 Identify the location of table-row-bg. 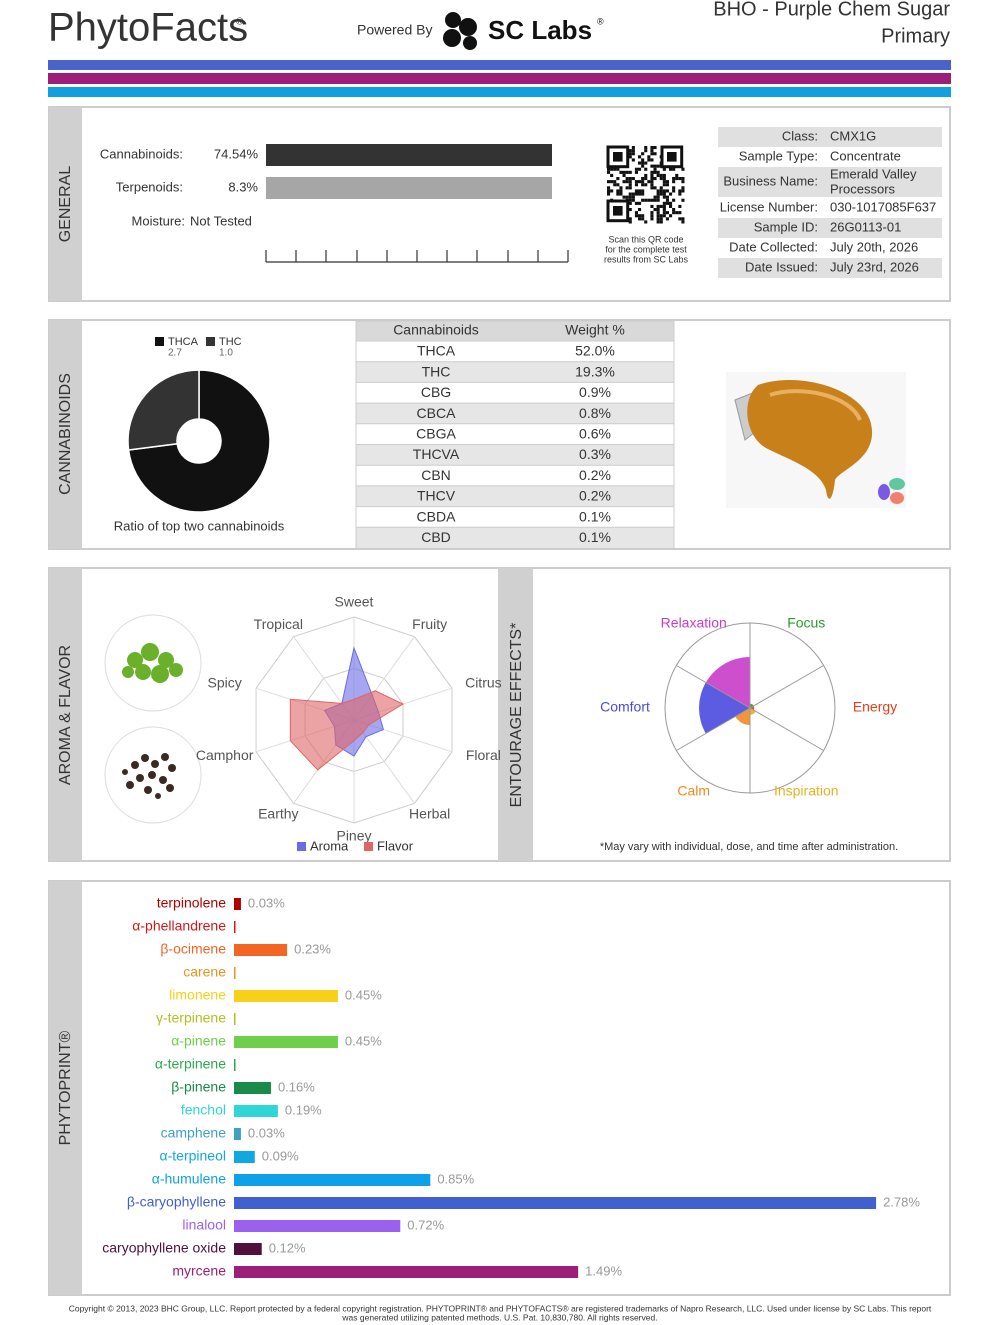
(515, 413).